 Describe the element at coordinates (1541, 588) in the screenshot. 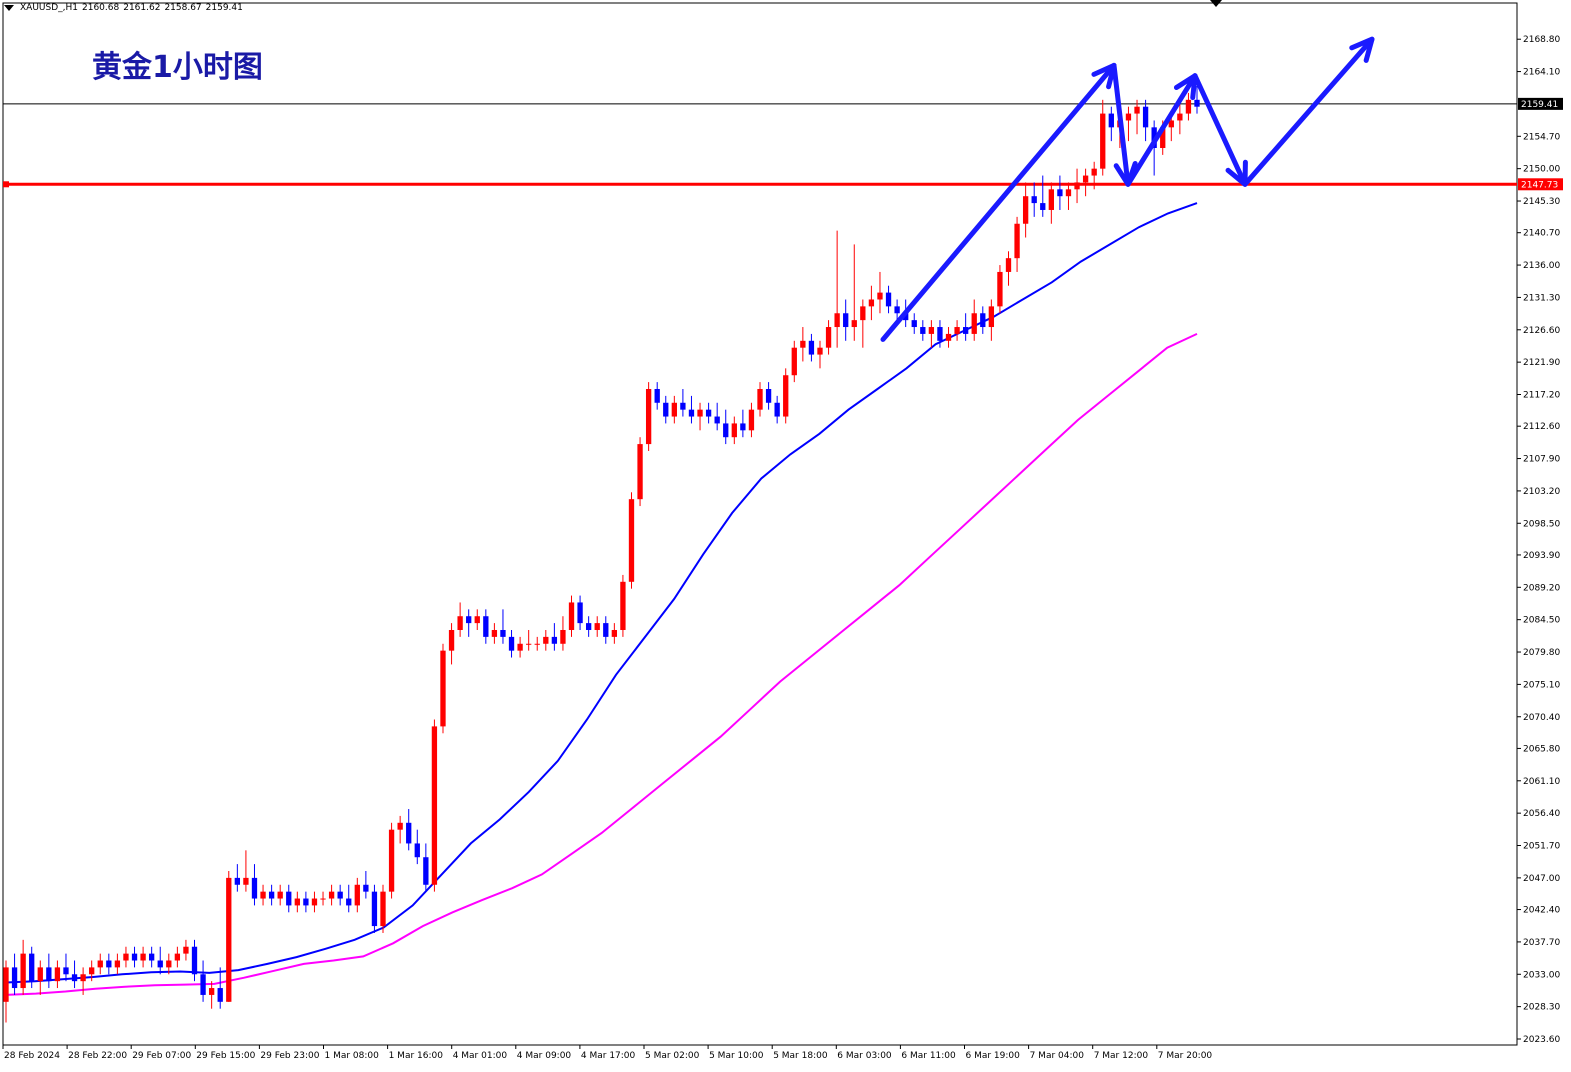

I see `y-tick-label: 2089.20` at that location.